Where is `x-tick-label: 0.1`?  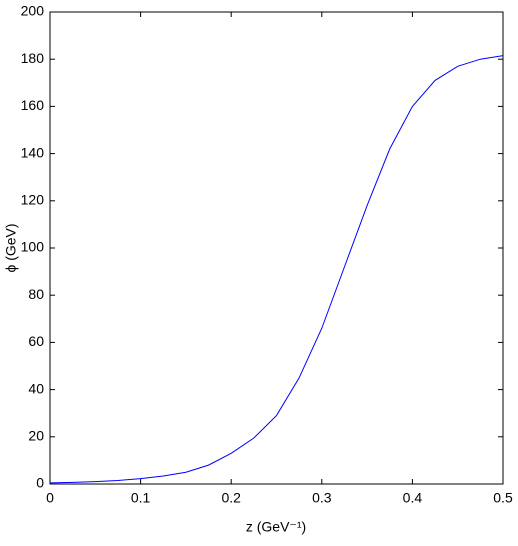 x-tick-label: 0.1 is located at coordinates (141, 498).